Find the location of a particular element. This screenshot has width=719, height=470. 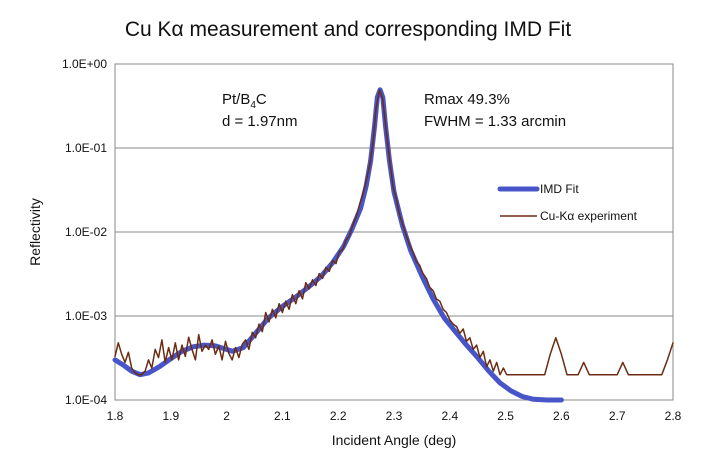

material-subscript: 4 is located at coordinates (253, 105).